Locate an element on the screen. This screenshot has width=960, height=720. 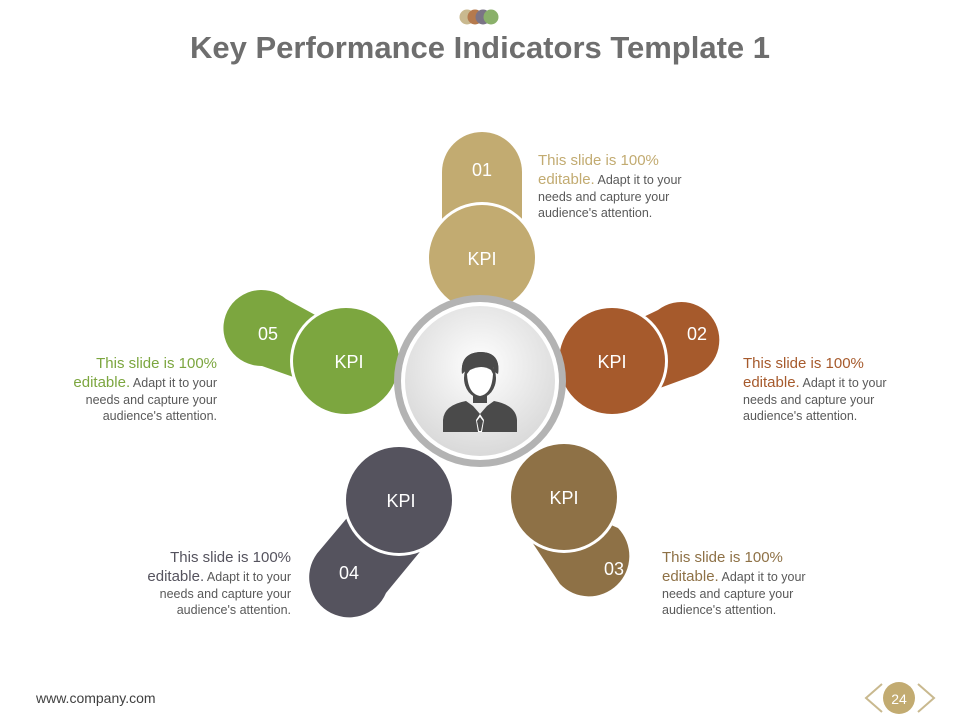
kpi-petal-02: 02 KPI is located at coordinates (638, 359).